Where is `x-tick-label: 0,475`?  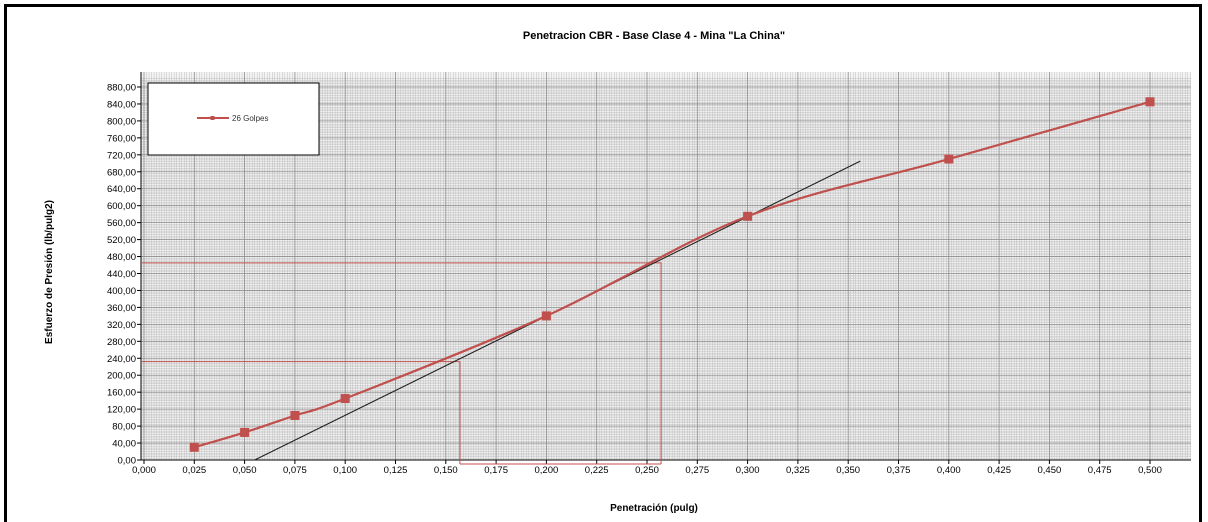
x-tick-label: 0,475 is located at coordinates (1100, 470).